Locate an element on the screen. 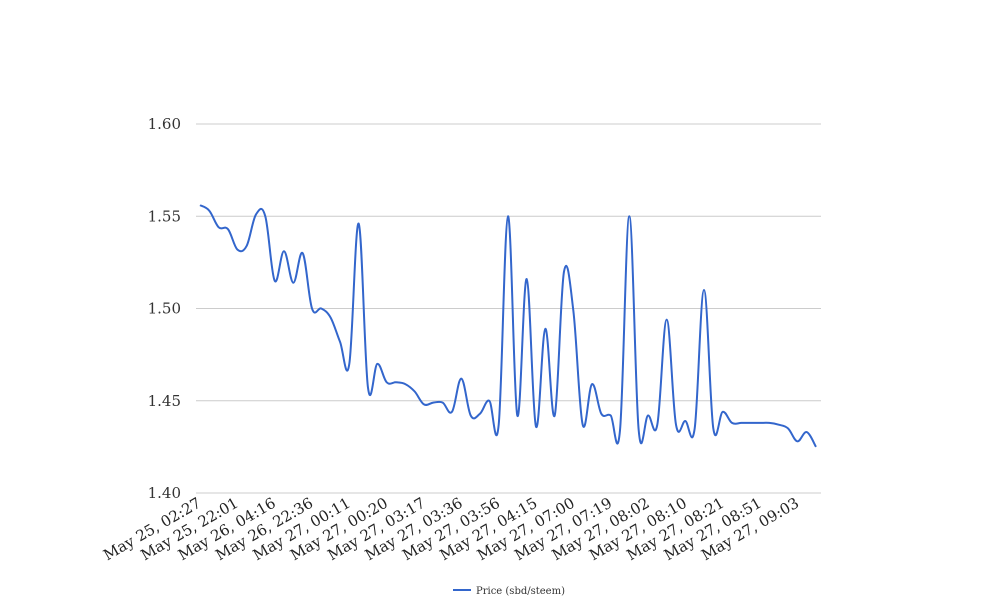  y-tick-label: 1.55 is located at coordinates (164, 216).